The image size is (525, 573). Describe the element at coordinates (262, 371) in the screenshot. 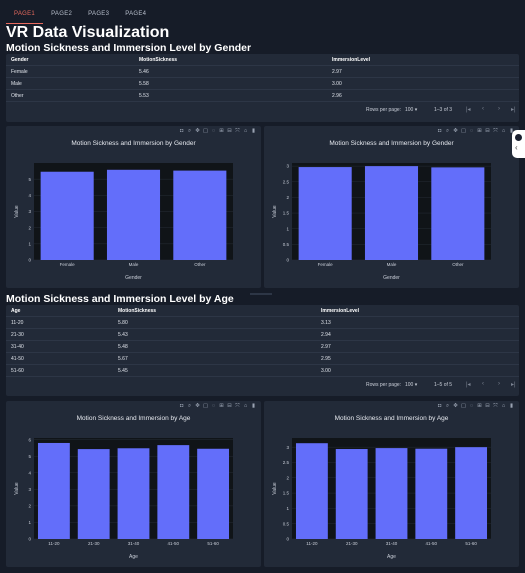

I see `table-row: 51-60 5.45 3.00` at that location.